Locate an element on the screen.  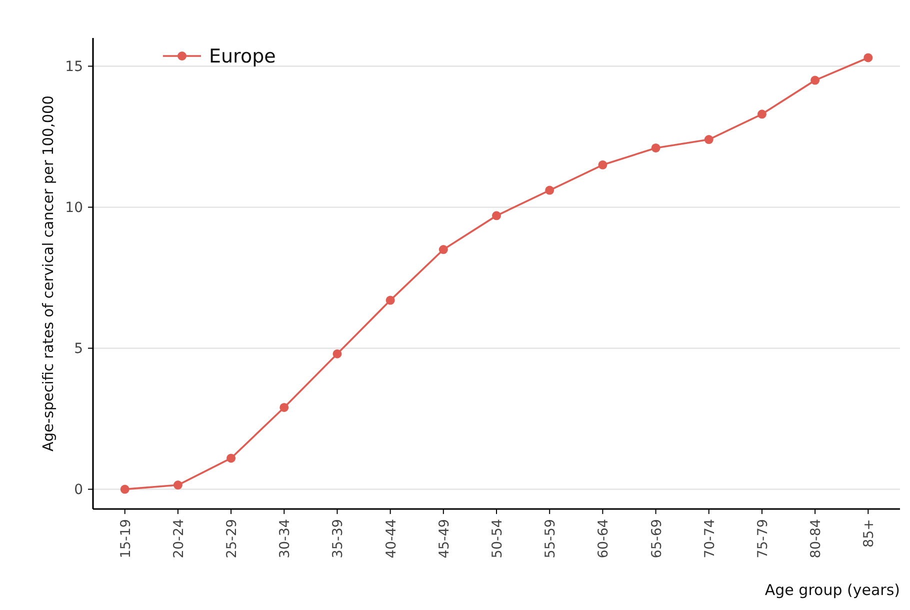
x-tick-label: 40-44 is located at coordinates (391, 538).